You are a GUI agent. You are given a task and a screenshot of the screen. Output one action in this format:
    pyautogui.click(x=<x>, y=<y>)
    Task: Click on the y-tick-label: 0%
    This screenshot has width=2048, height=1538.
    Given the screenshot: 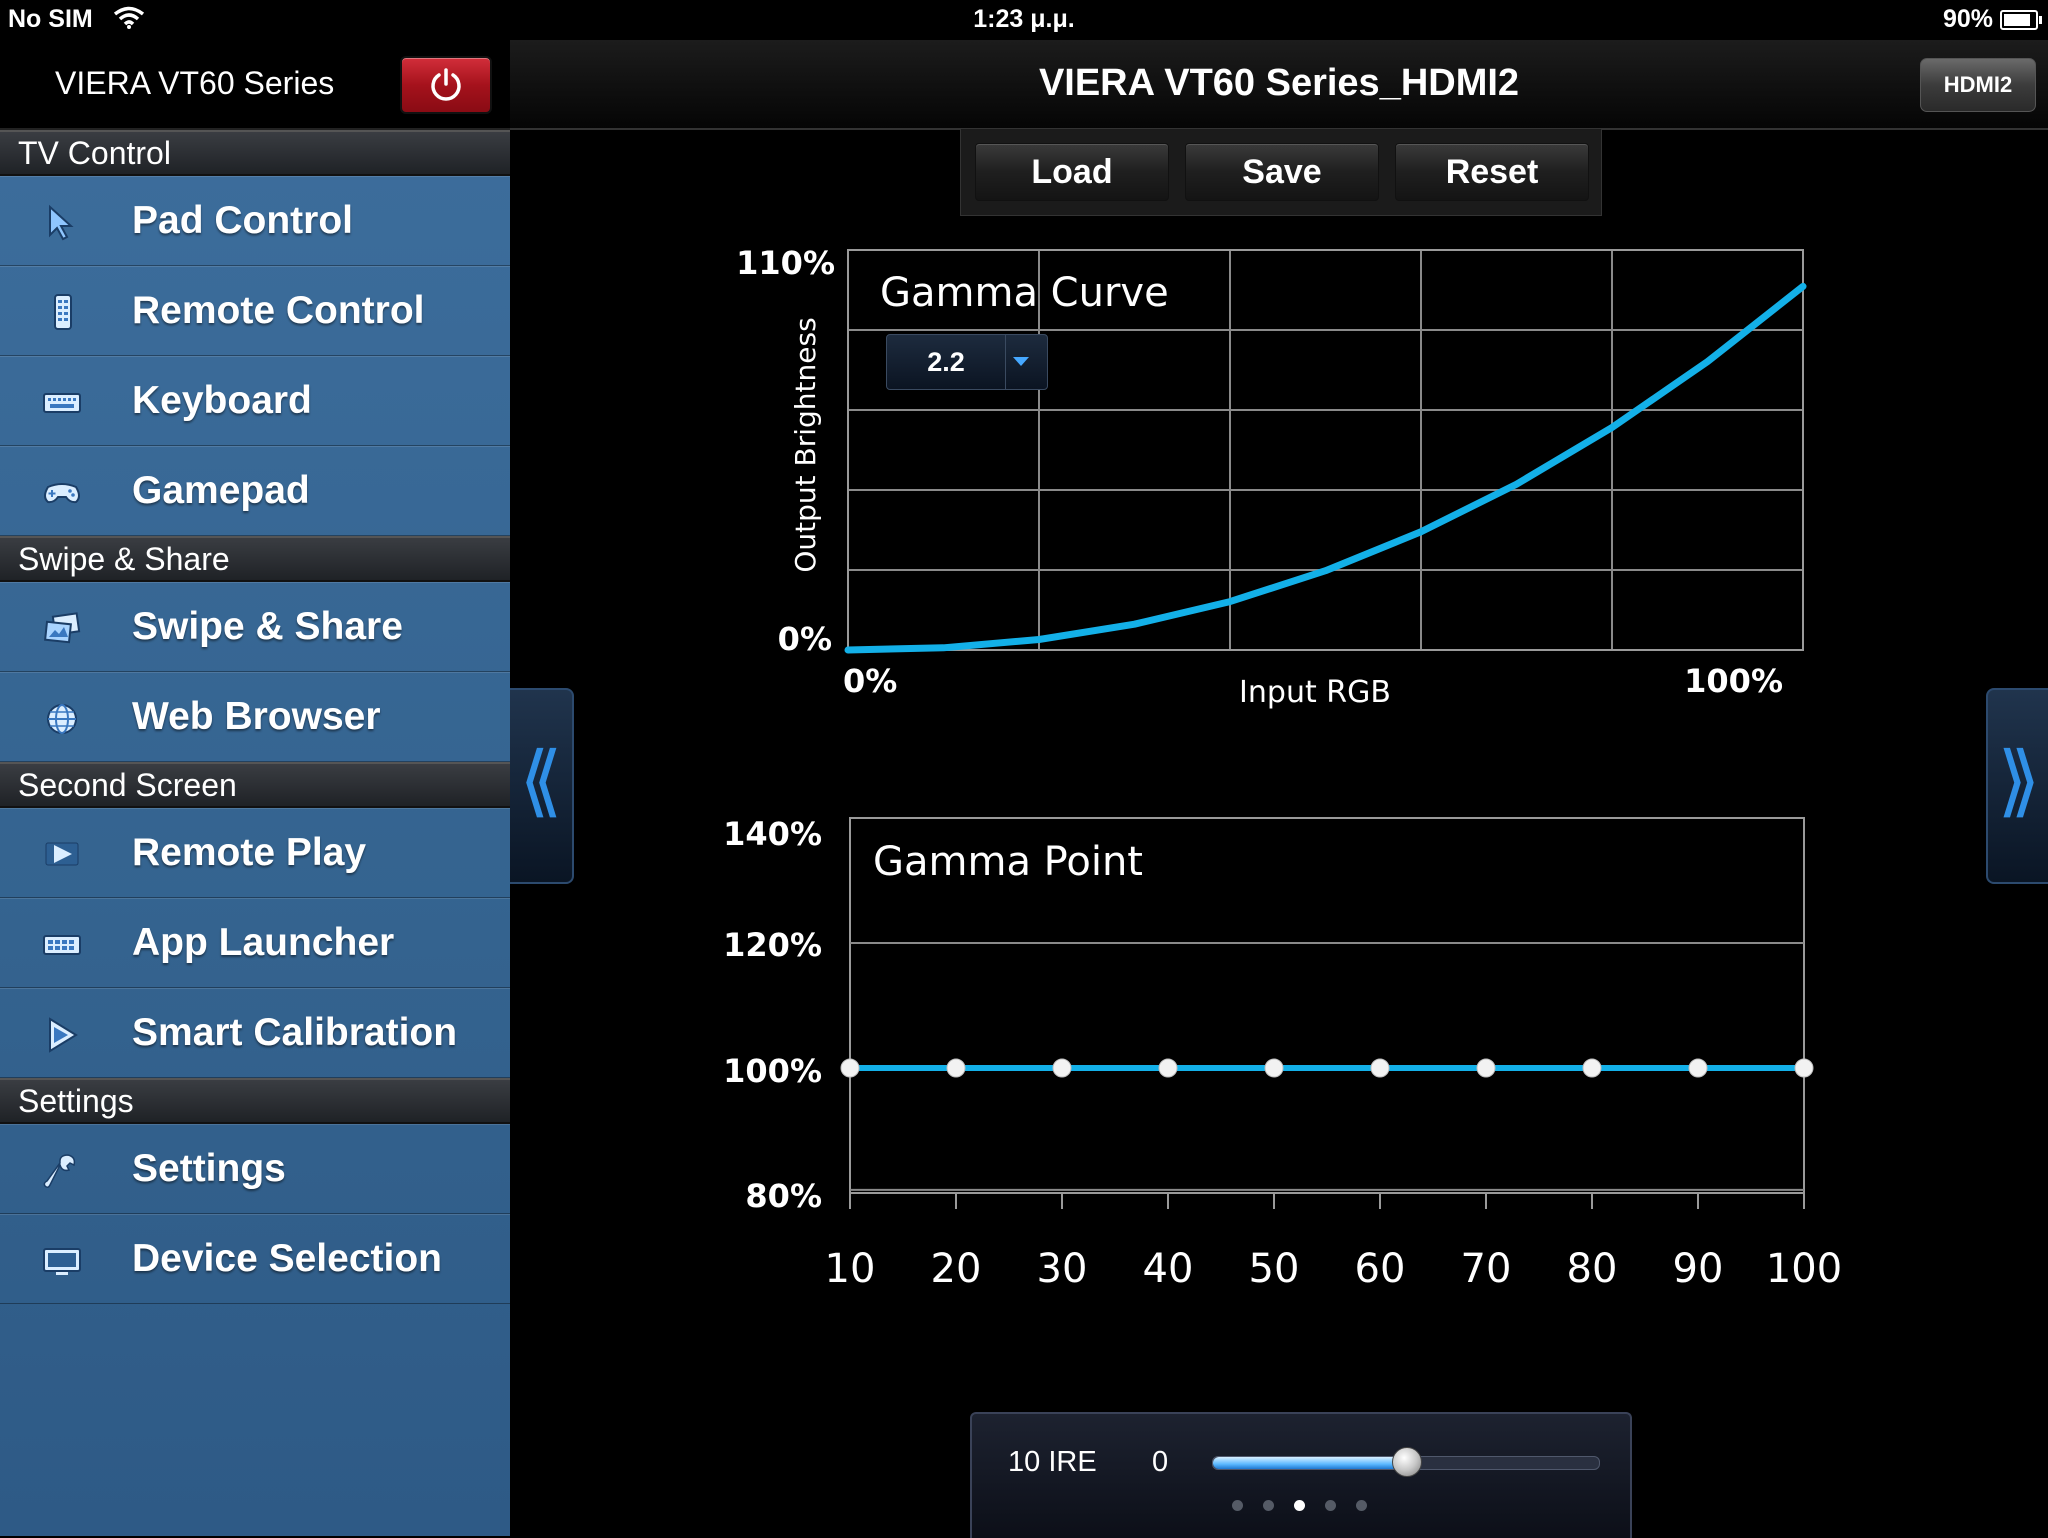 What is the action you would take?
    pyautogui.click(x=805, y=639)
    